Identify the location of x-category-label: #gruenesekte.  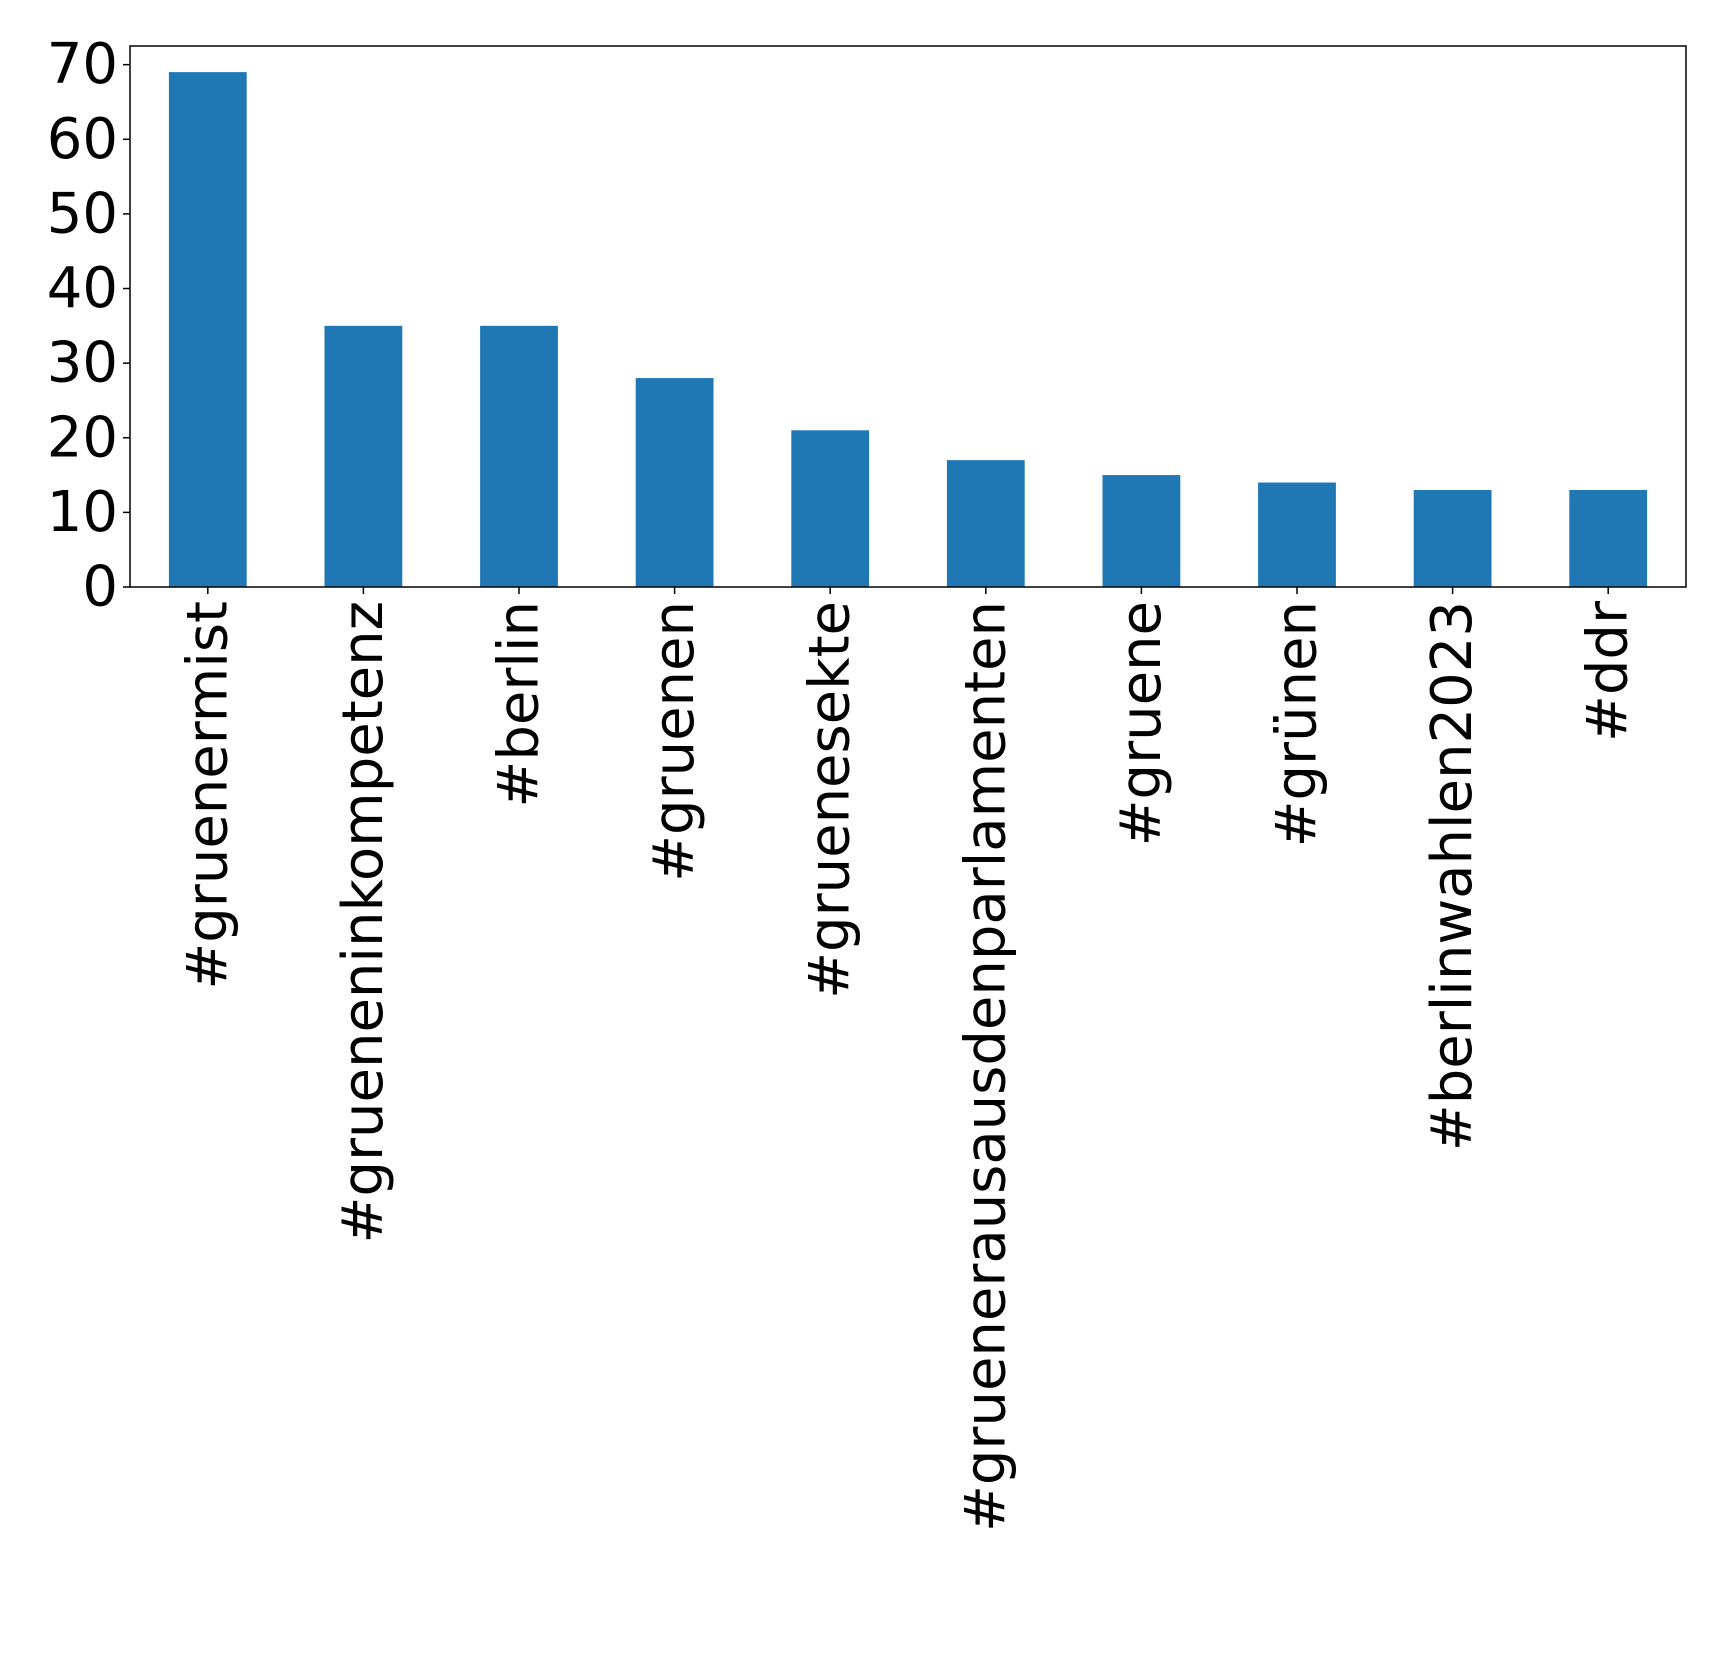
(830, 800).